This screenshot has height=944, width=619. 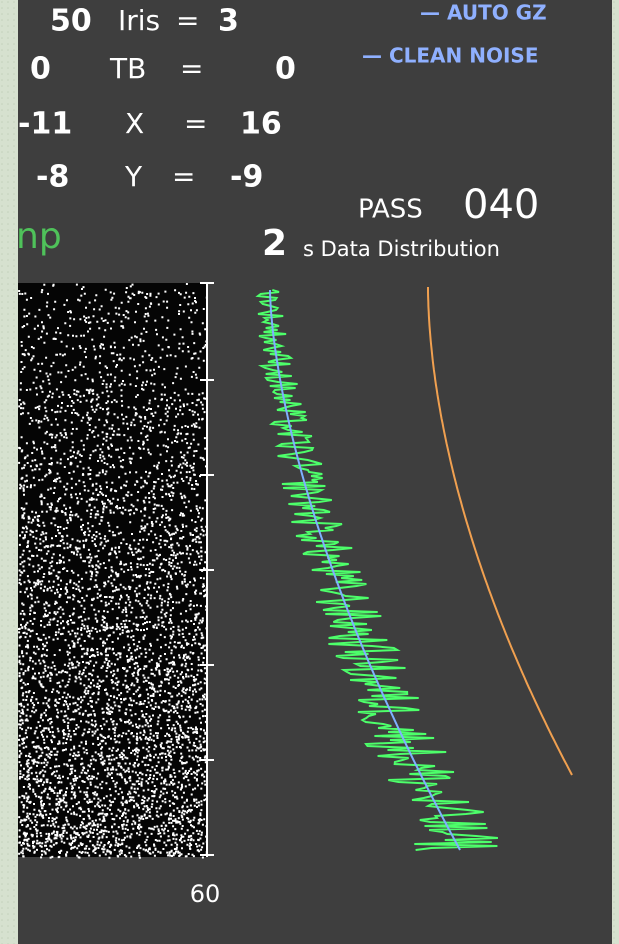 What do you see at coordinates (39, 236) in the screenshot?
I see `cropped-label: np` at bounding box center [39, 236].